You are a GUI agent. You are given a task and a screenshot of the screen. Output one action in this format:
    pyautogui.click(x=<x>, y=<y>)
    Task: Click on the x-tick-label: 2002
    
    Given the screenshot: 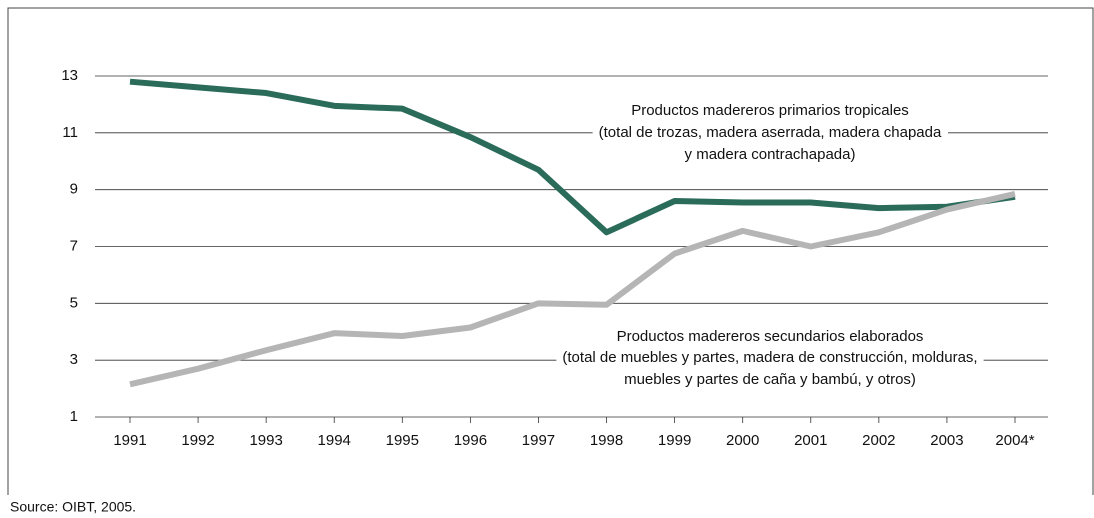 What is the action you would take?
    pyautogui.click(x=878, y=440)
    